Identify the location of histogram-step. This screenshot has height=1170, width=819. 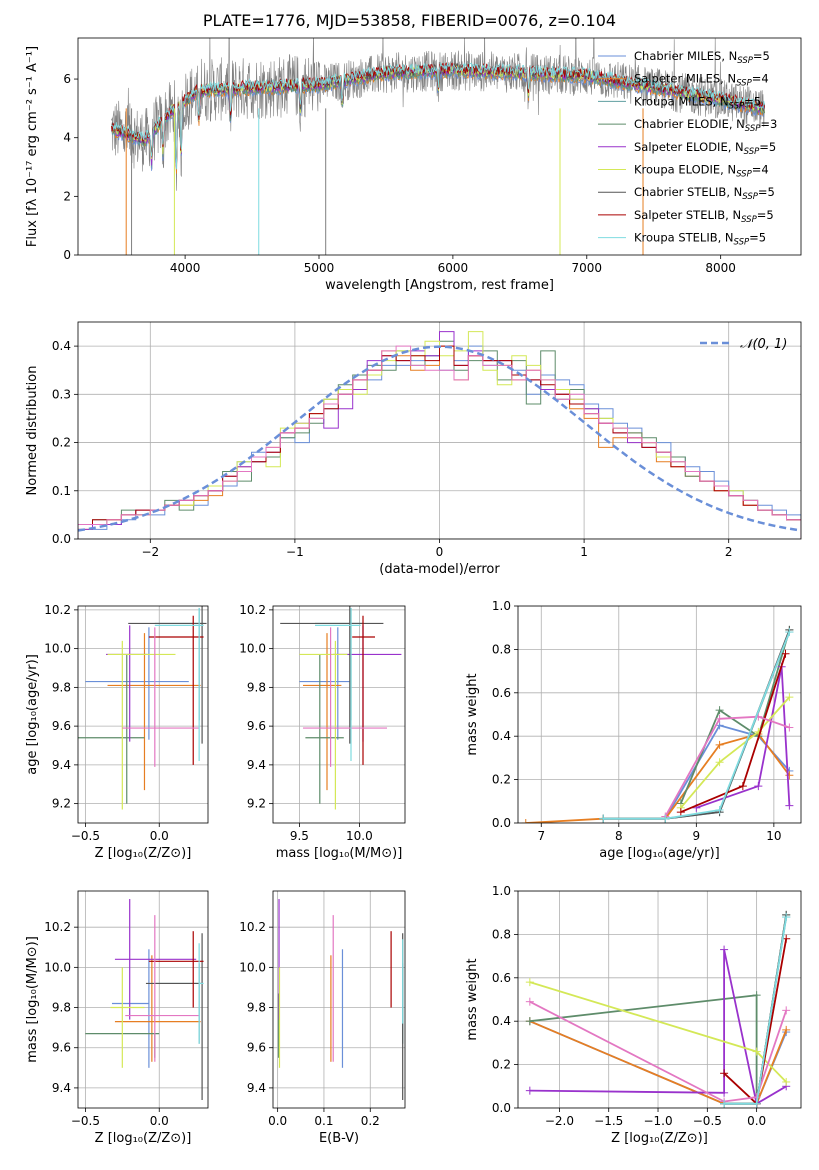
(439, 442).